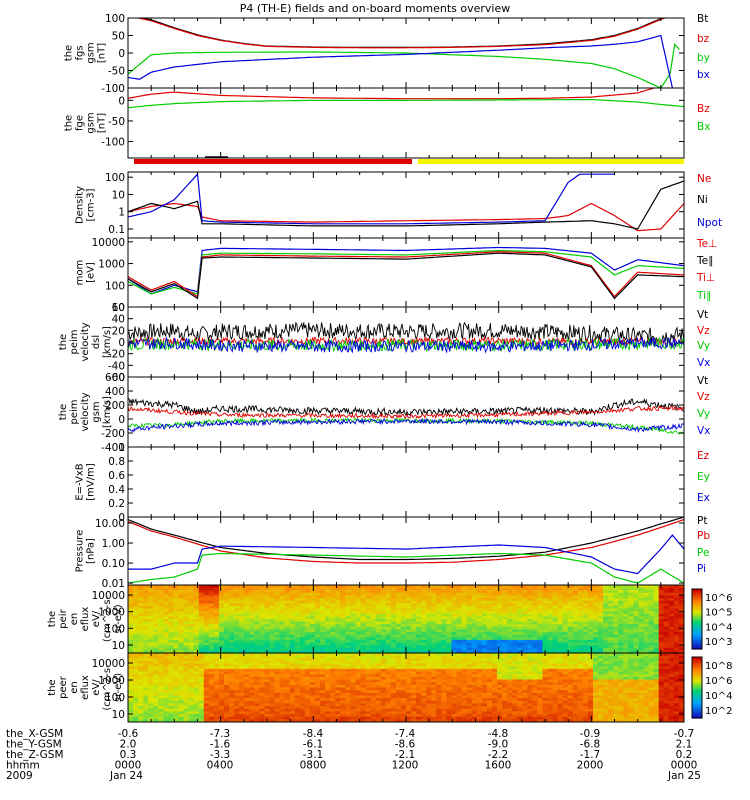 This screenshot has height=800, width=750. Describe the element at coordinates (702, 19) in the screenshot. I see `legend-bt: Bt` at that location.